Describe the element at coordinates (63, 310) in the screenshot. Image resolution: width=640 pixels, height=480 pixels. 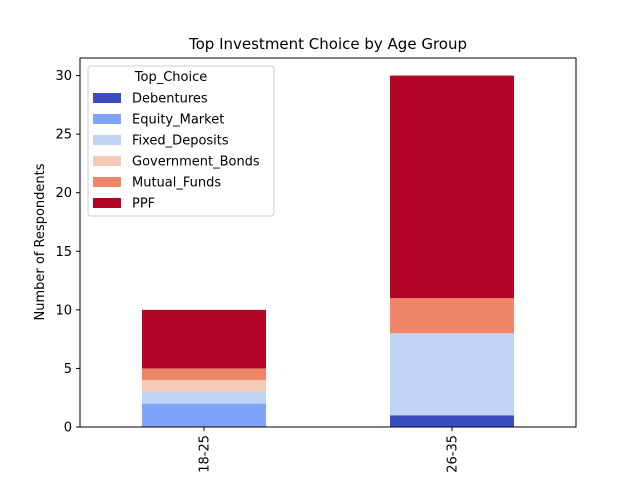
I see `y-tick-label: 10` at that location.